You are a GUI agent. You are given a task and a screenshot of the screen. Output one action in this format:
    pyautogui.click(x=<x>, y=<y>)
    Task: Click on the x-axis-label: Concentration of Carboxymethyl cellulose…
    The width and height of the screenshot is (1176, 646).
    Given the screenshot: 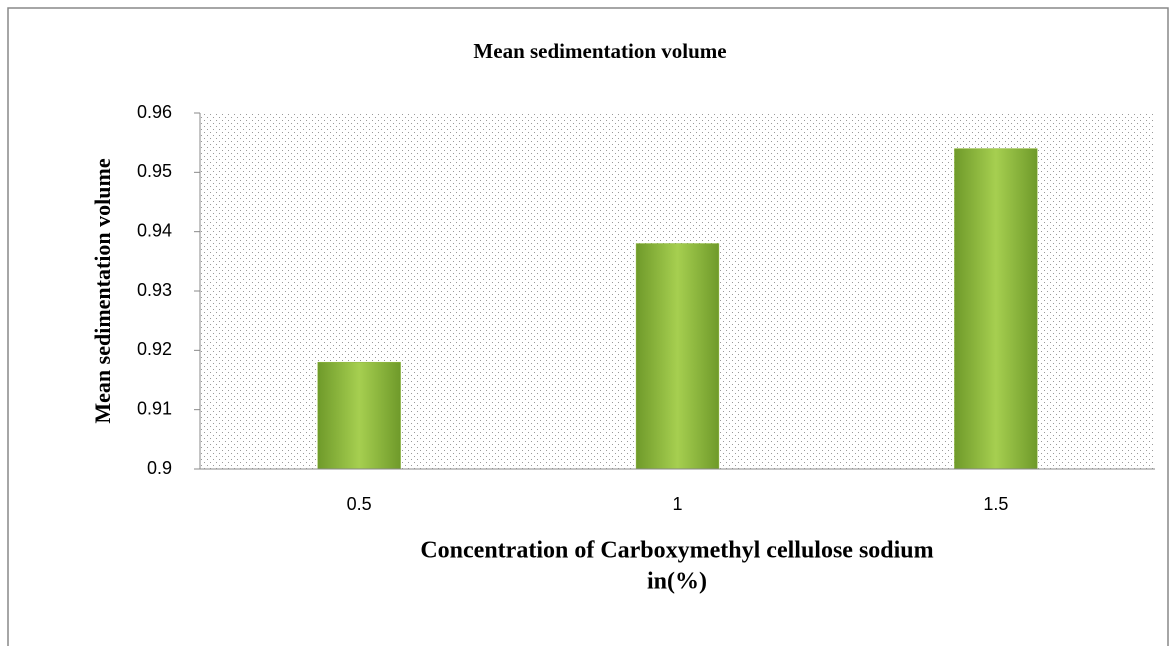 What is the action you would take?
    pyautogui.click(x=676, y=551)
    